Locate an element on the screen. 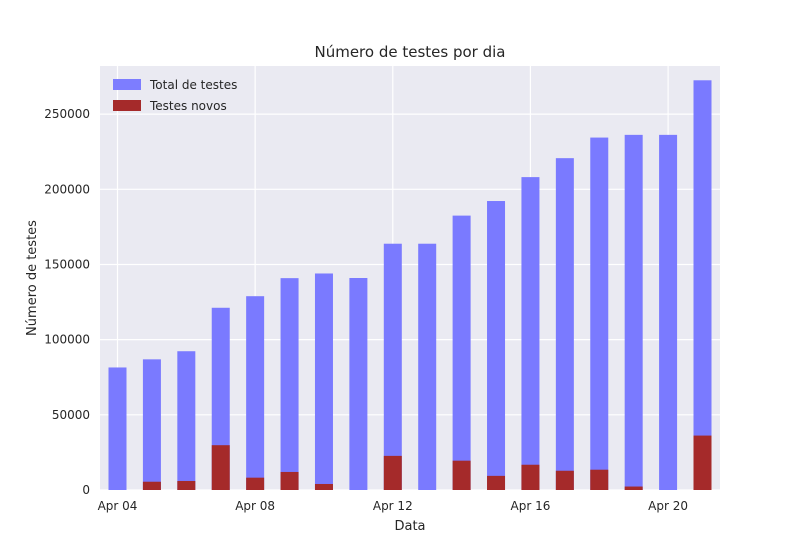 The image size is (800, 550). x-tick-label: Apr 16 is located at coordinates (531, 506).